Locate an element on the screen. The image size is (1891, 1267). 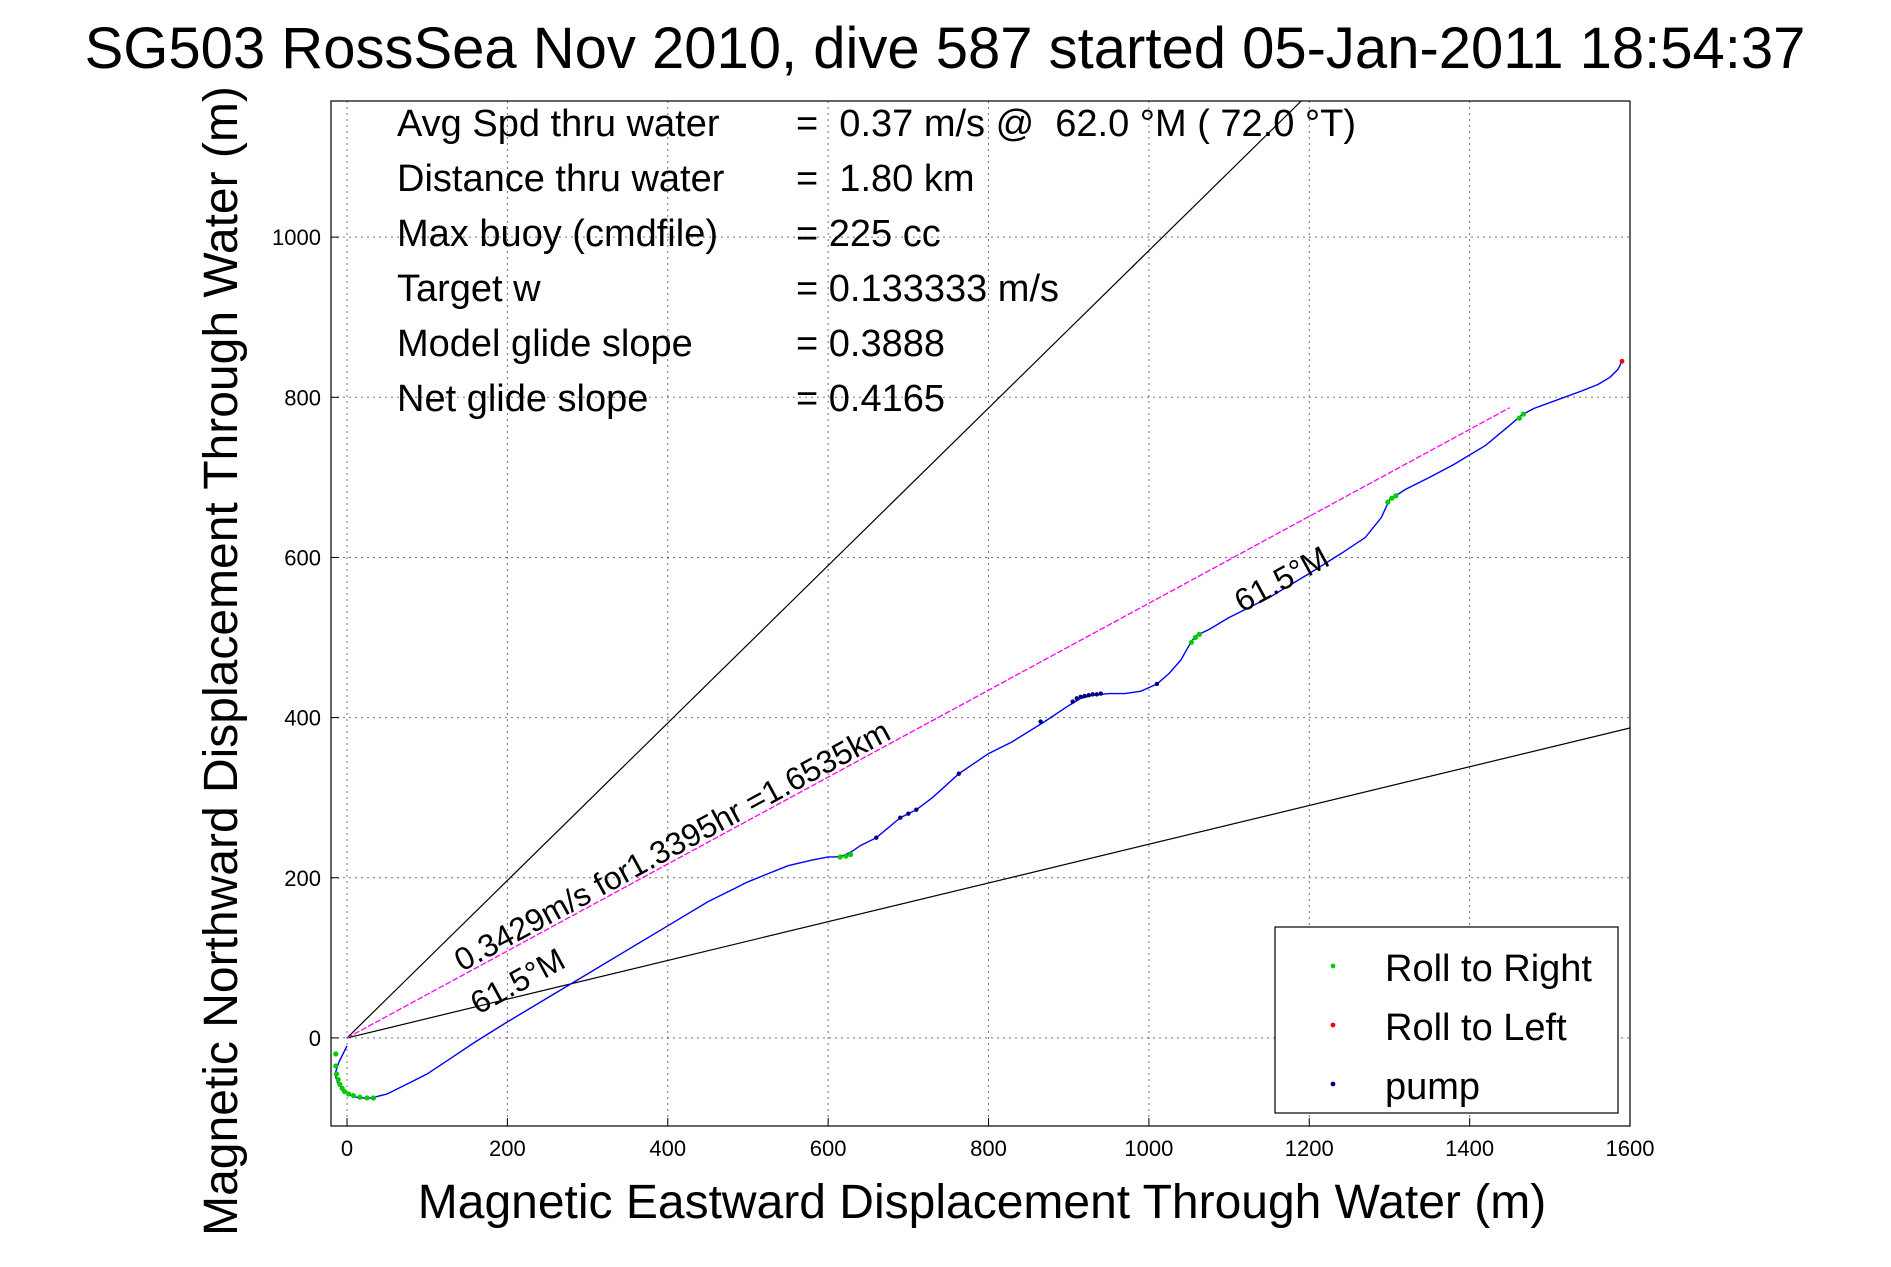
y-tick-label: 200 is located at coordinates (302, 878).